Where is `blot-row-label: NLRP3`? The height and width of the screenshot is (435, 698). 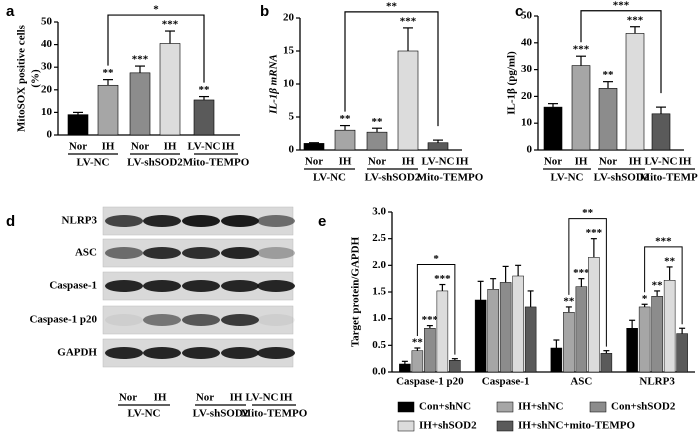 blot-row-label: NLRP3 is located at coordinates (80, 221).